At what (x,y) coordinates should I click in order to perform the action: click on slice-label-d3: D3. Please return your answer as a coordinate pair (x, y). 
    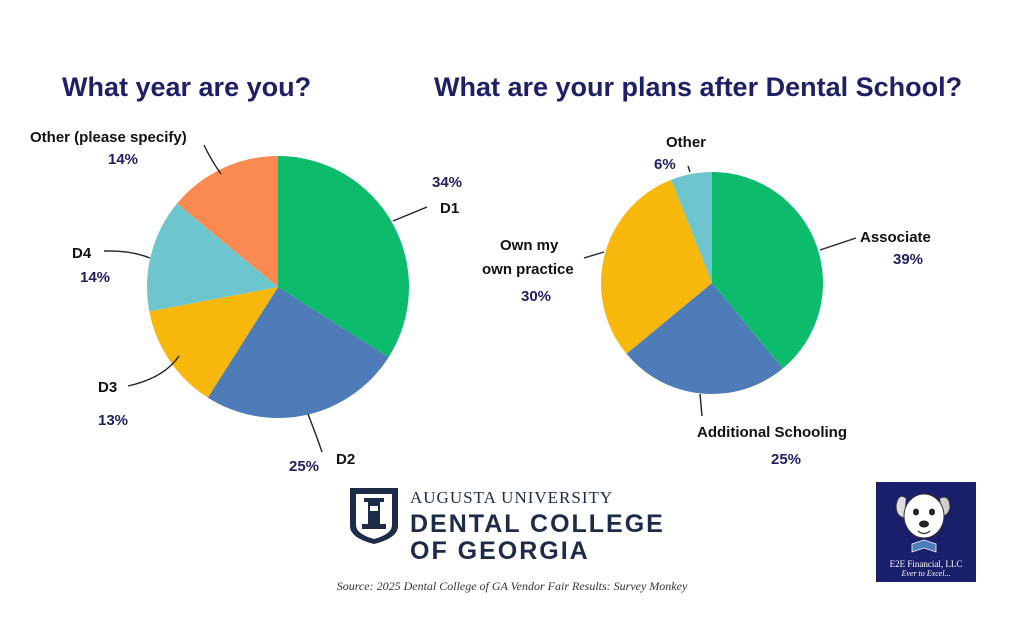
    Looking at the image, I should click on (107, 387).